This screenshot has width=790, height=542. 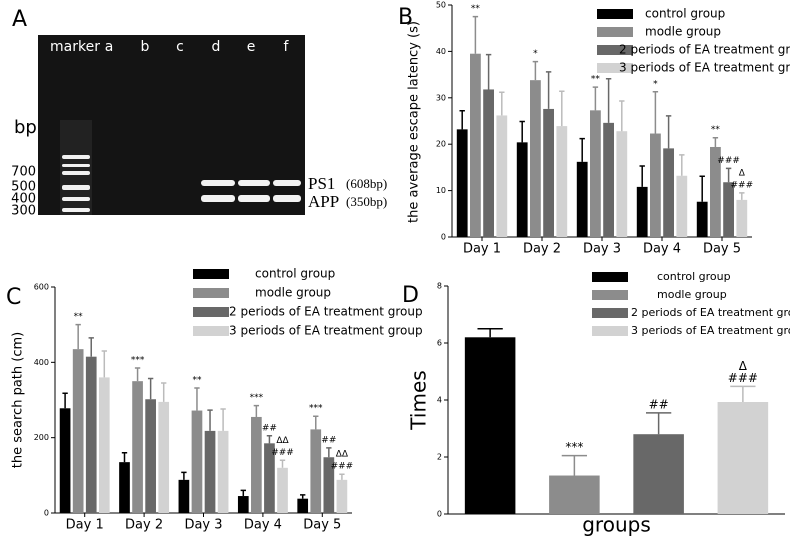 What do you see at coordinates (366, 201) in the screenshot?
I see `band-size: (350bp)` at bounding box center [366, 201].